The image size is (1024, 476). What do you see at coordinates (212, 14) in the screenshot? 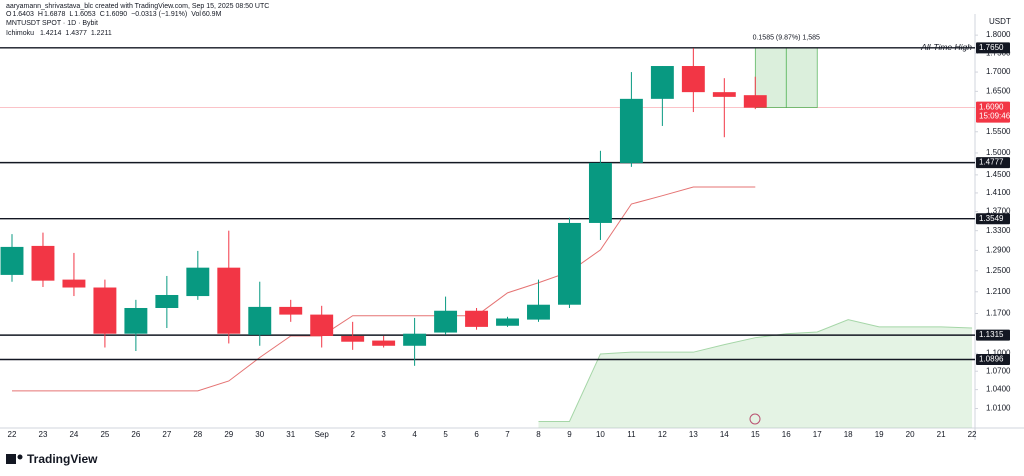
I see `ohlc-value: 60.9M` at bounding box center [212, 14].